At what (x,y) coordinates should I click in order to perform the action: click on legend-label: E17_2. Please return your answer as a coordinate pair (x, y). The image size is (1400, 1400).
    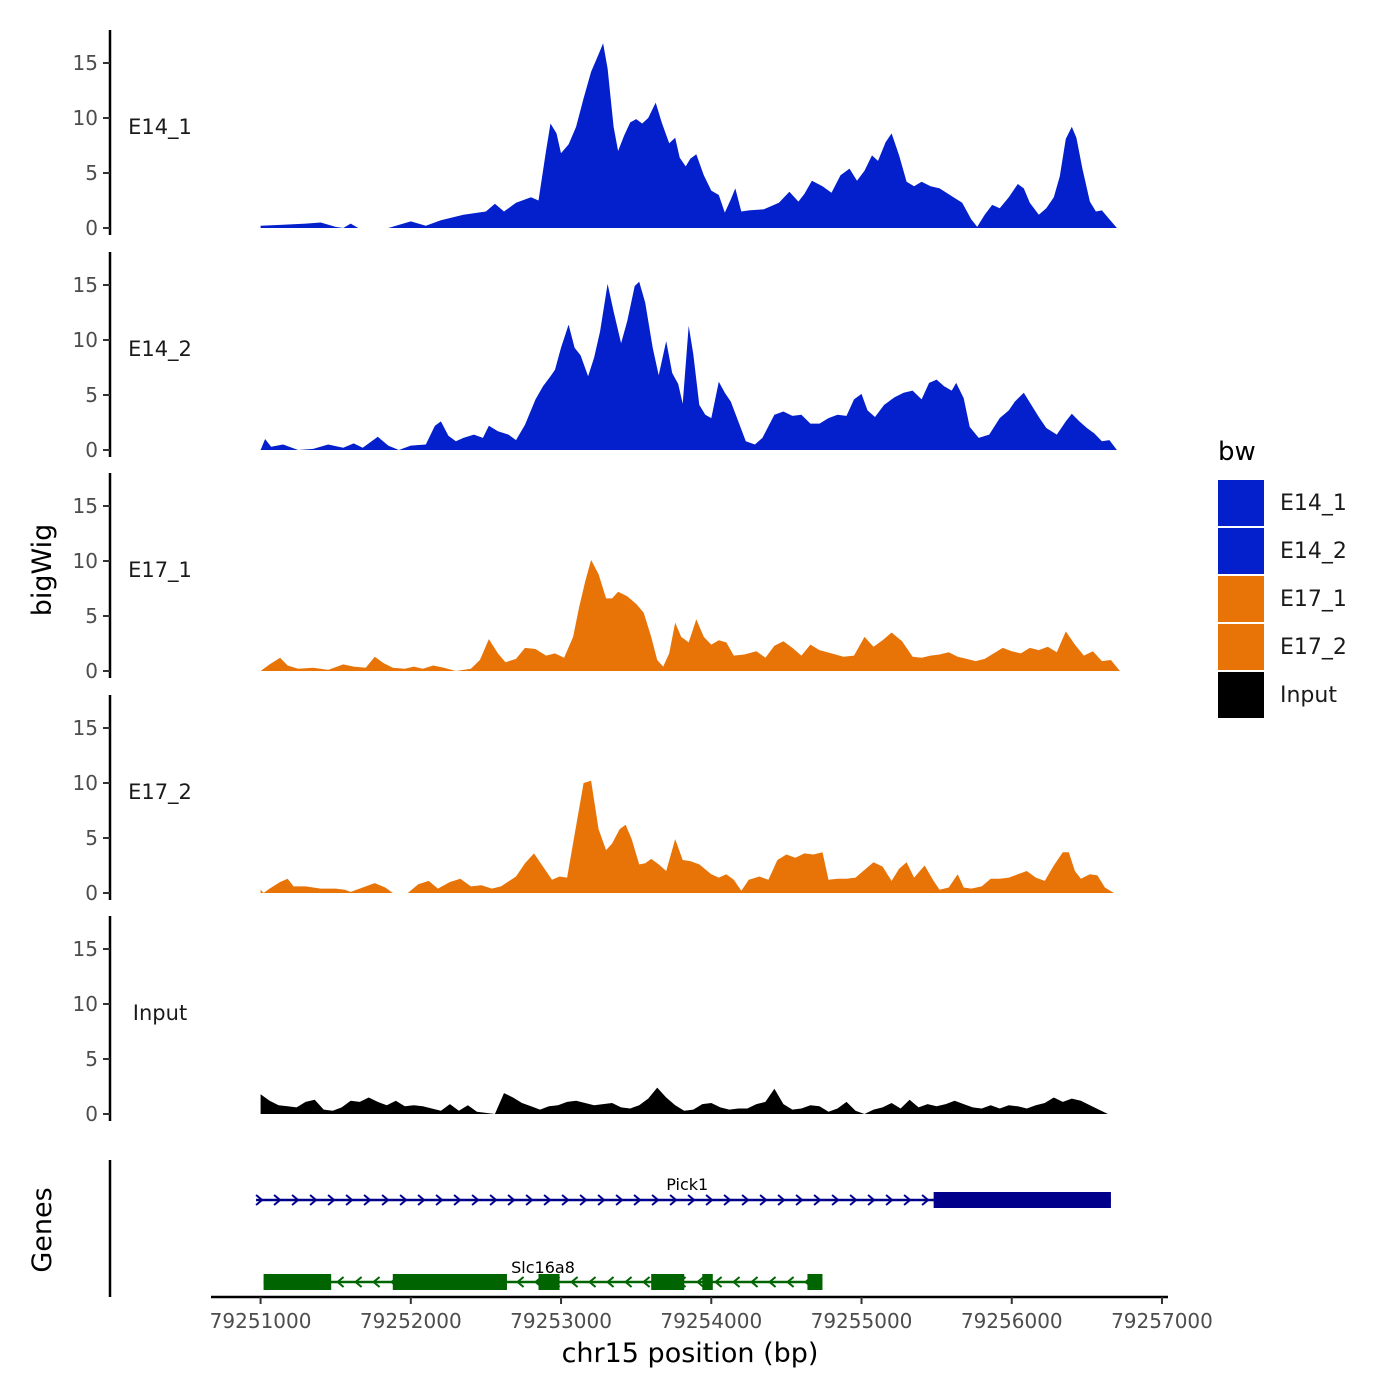
    Looking at the image, I should click on (1313, 647).